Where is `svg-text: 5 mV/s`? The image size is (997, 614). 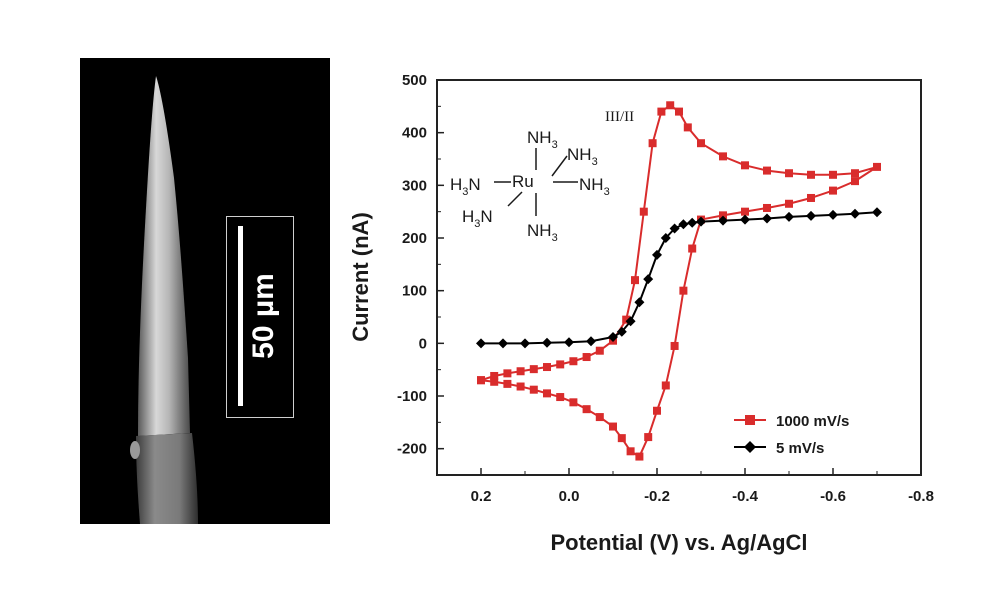
svg-text: 5 mV/s is located at coordinates (800, 448).